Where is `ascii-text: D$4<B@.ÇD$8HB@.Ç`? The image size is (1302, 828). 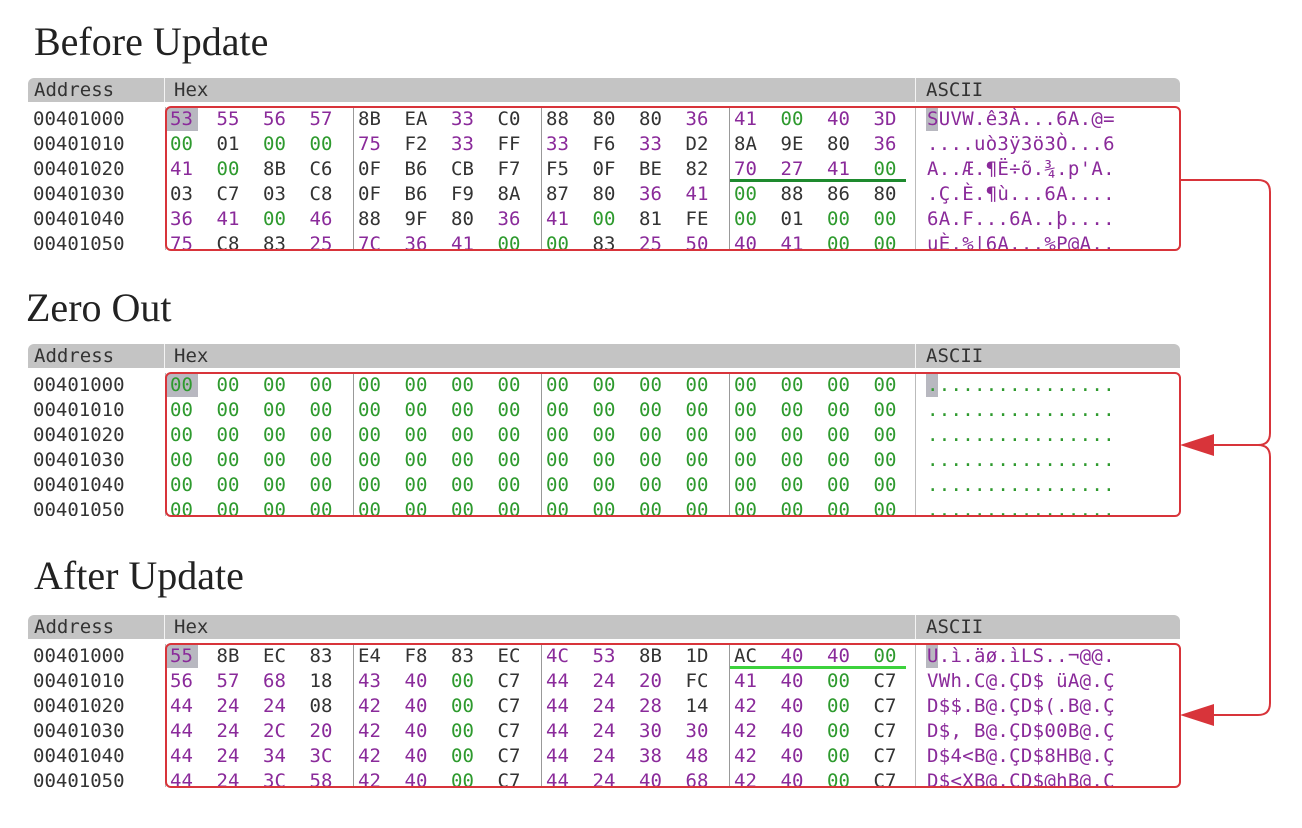 ascii-text: D$4<B@.ÇD$8HB@.Ç is located at coordinates (1021, 756).